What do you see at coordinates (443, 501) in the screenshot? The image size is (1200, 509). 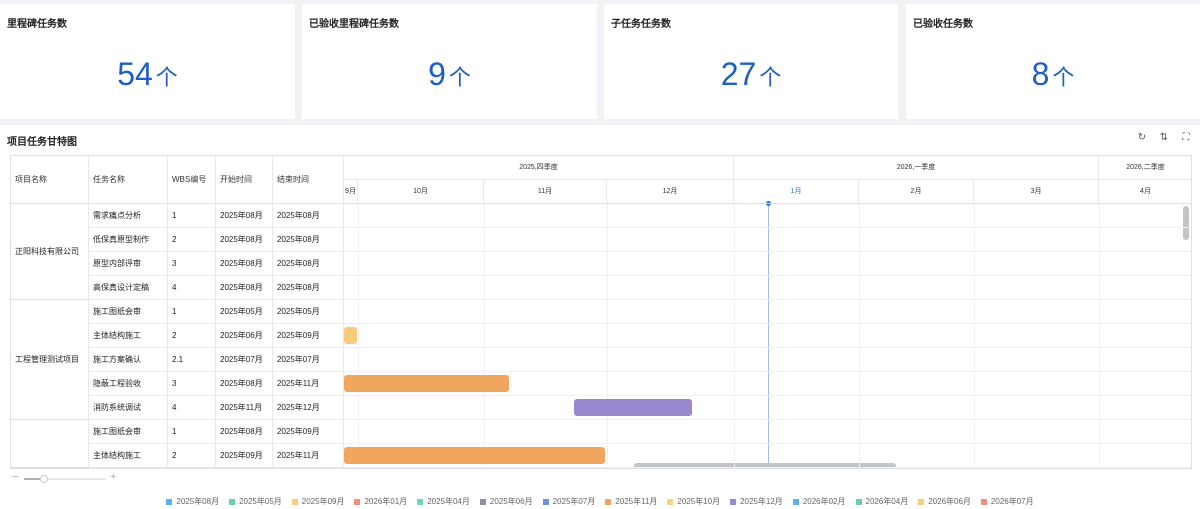 I see `legend-item: 2025年04月` at bounding box center [443, 501].